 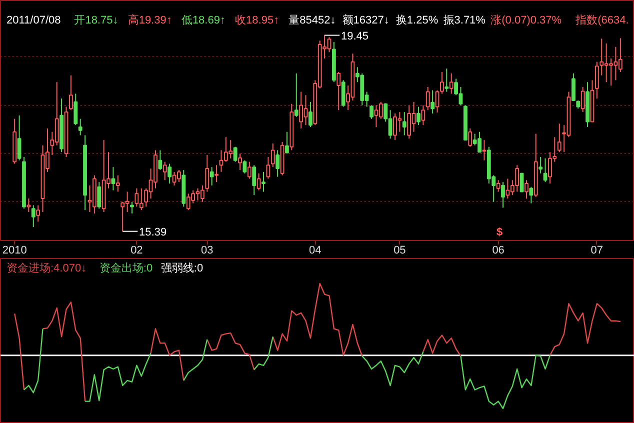 I want to click on x-tick-label: 06, so click(x=498, y=250).